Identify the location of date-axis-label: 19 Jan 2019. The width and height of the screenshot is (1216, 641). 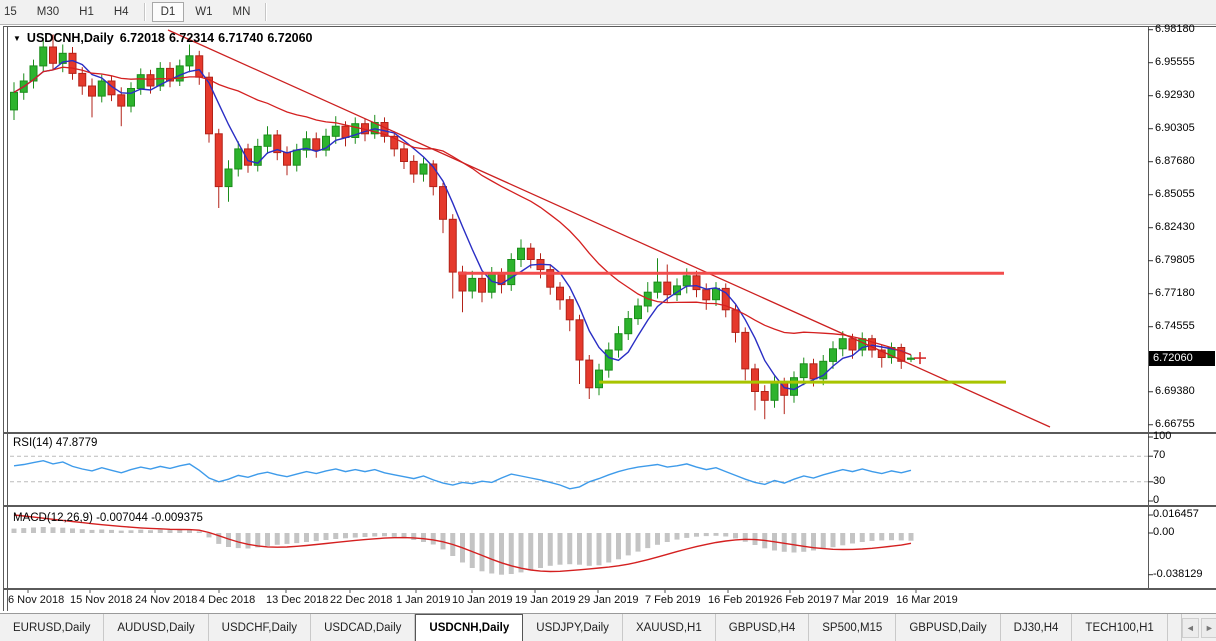
(545, 600).